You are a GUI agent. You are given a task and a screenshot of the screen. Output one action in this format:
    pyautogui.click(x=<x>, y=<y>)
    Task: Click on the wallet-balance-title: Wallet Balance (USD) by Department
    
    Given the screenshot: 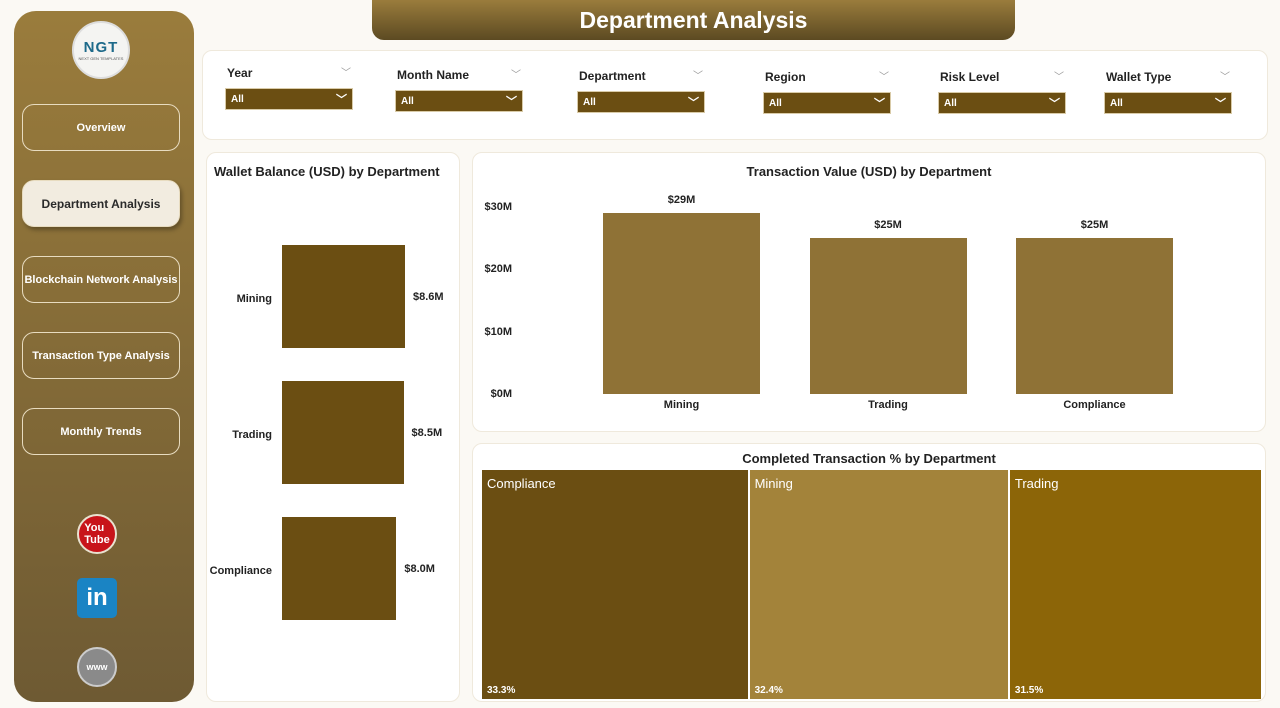 What is the action you would take?
    pyautogui.click(x=327, y=171)
    